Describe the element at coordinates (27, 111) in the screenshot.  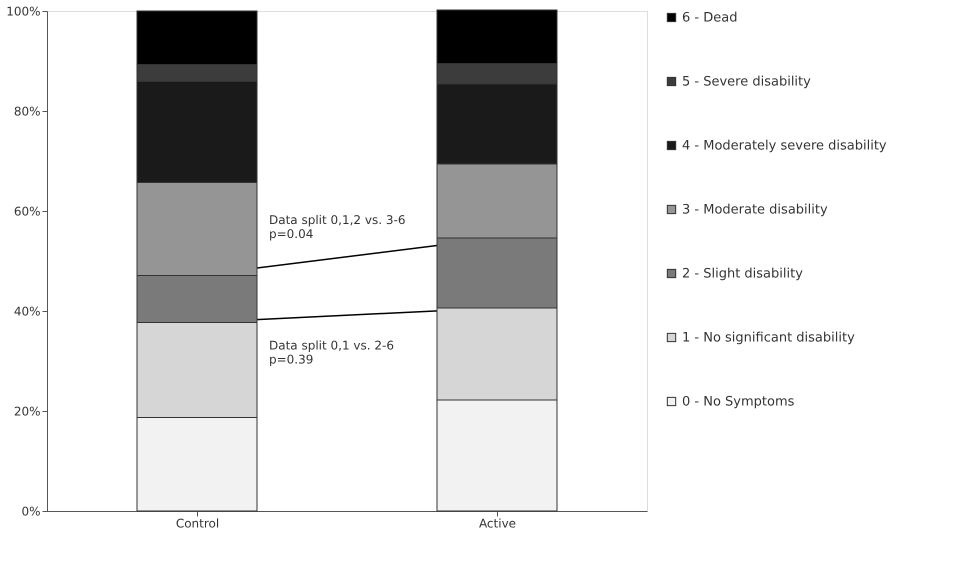
I see `y-tick-label: 80%` at that location.